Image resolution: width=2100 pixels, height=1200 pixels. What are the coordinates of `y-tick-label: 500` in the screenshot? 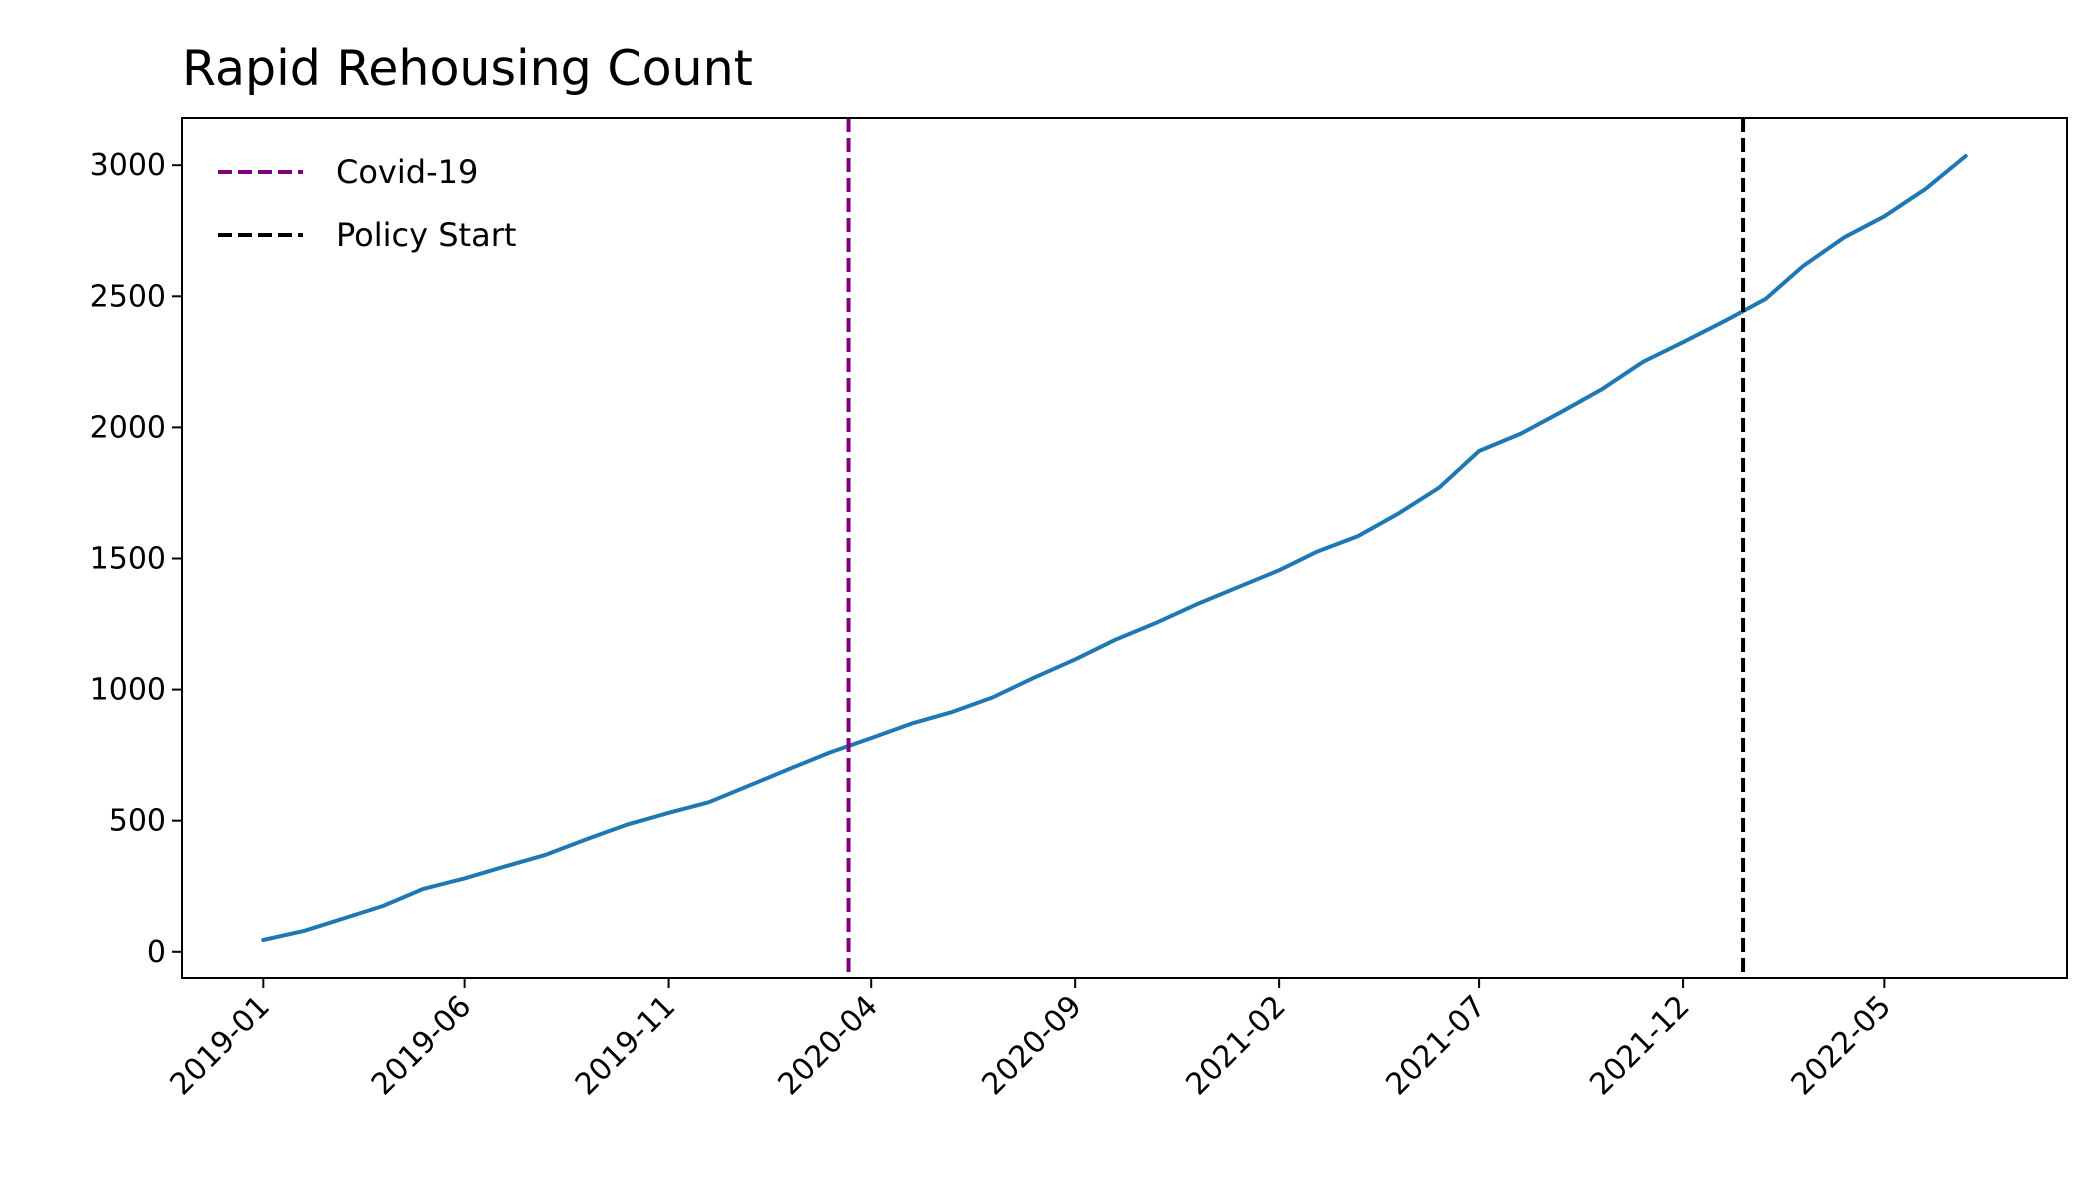 It's located at (137, 821).